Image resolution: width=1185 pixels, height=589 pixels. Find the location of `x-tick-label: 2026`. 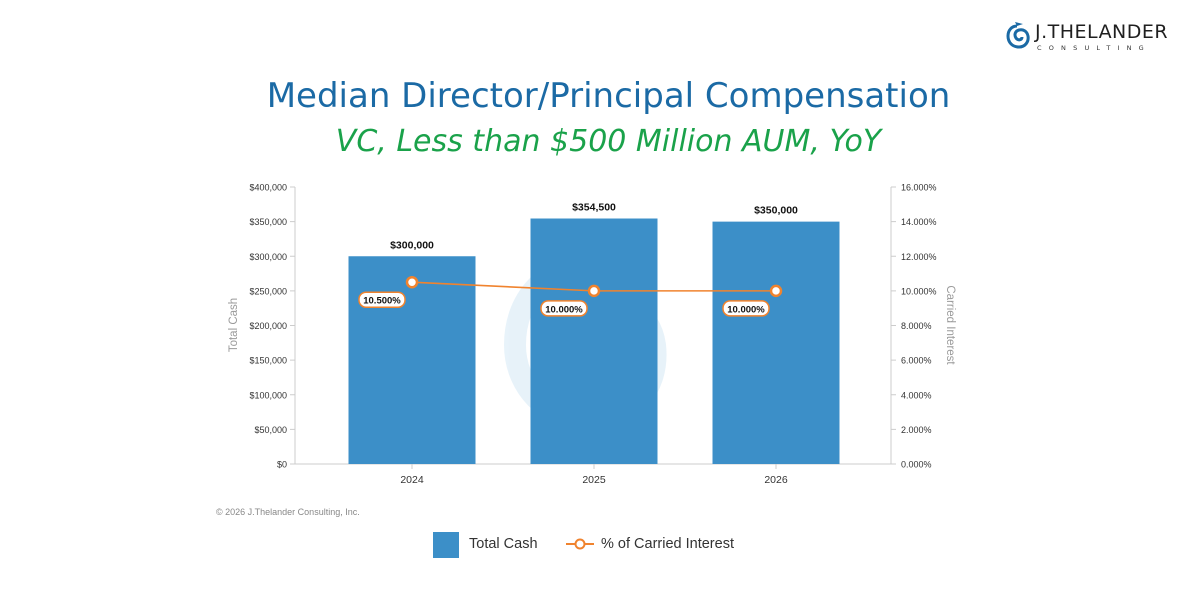

x-tick-label: 2026 is located at coordinates (776, 480).